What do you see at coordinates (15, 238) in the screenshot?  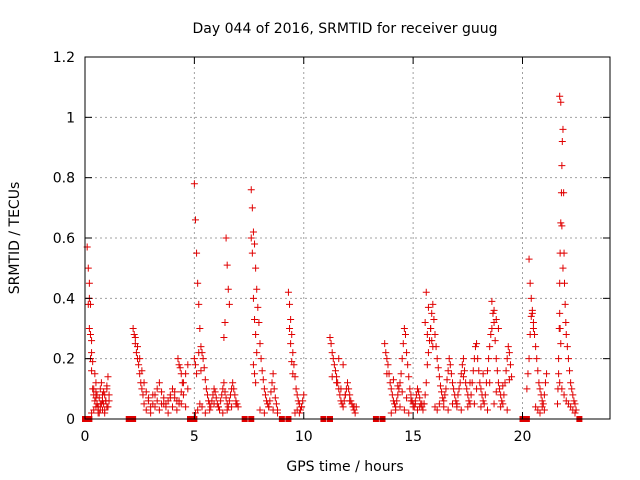 I see `y-axis-label: SRMTID / TECUs` at bounding box center [15, 238].